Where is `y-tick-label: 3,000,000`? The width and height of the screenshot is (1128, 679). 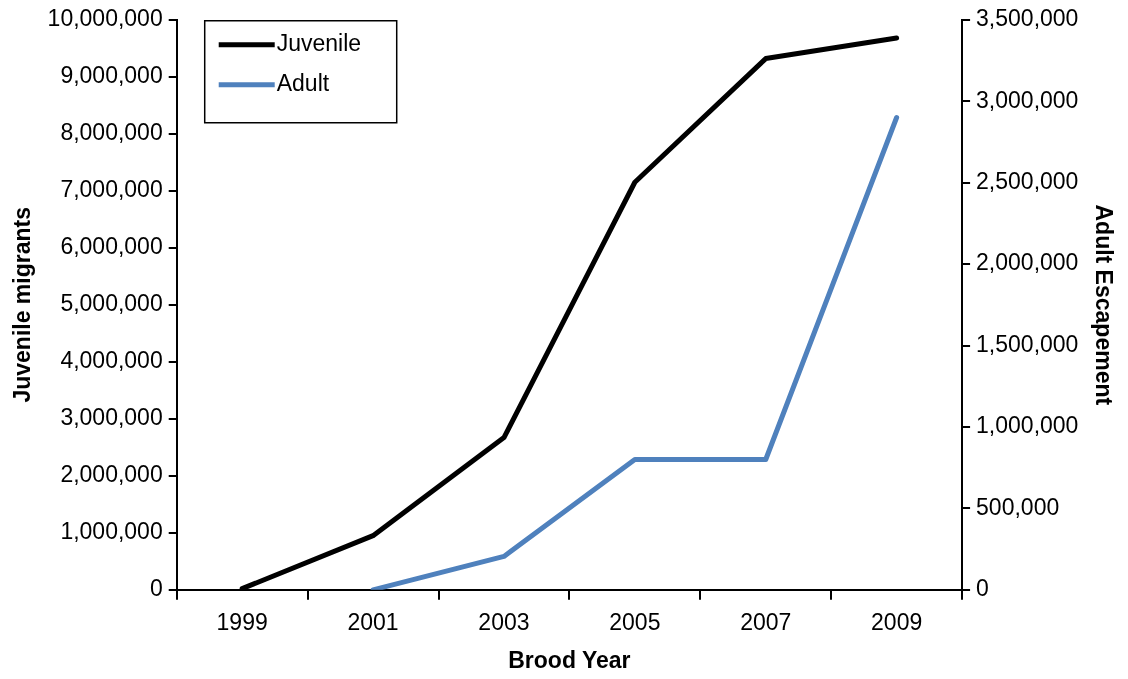
y-tick-label: 3,000,000 is located at coordinates (111, 417).